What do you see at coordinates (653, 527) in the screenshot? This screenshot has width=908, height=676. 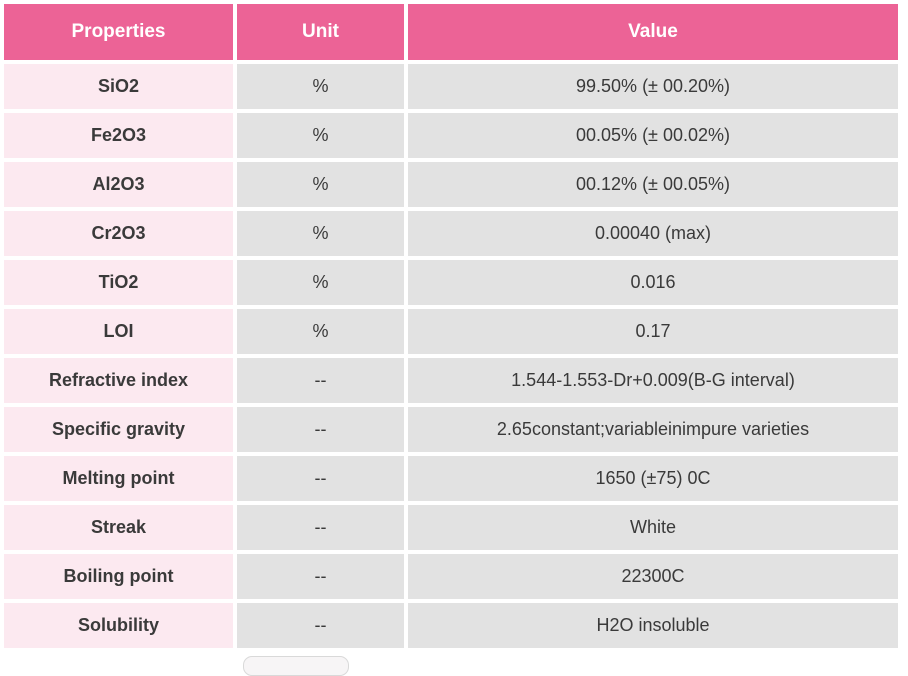 I see `value-cell: White` at bounding box center [653, 527].